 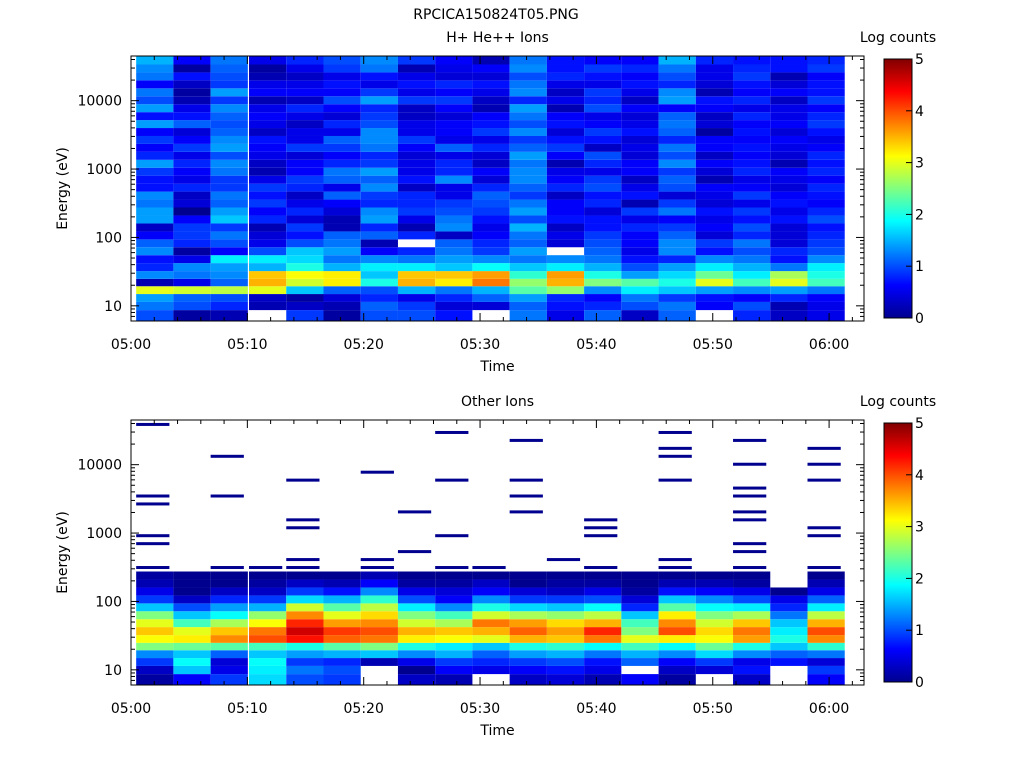 What do you see at coordinates (919, 164) in the screenshot?
I see `colorbar-tick-label: 3` at bounding box center [919, 164].